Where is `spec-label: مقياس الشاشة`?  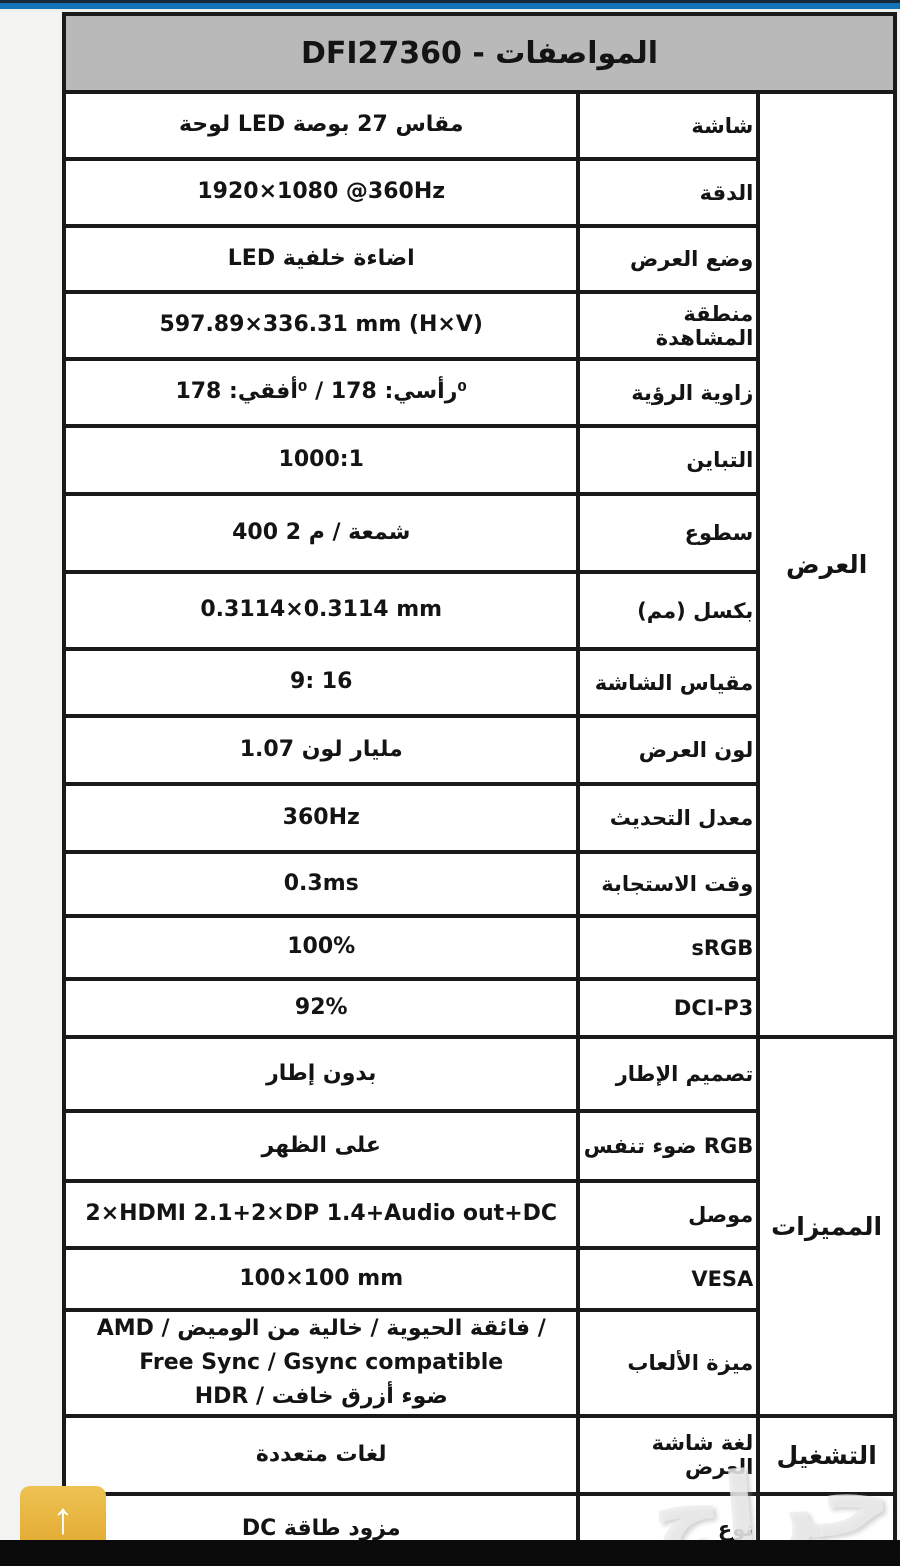
spec-label: مقياس الشاشة is located at coordinates (668, 682).